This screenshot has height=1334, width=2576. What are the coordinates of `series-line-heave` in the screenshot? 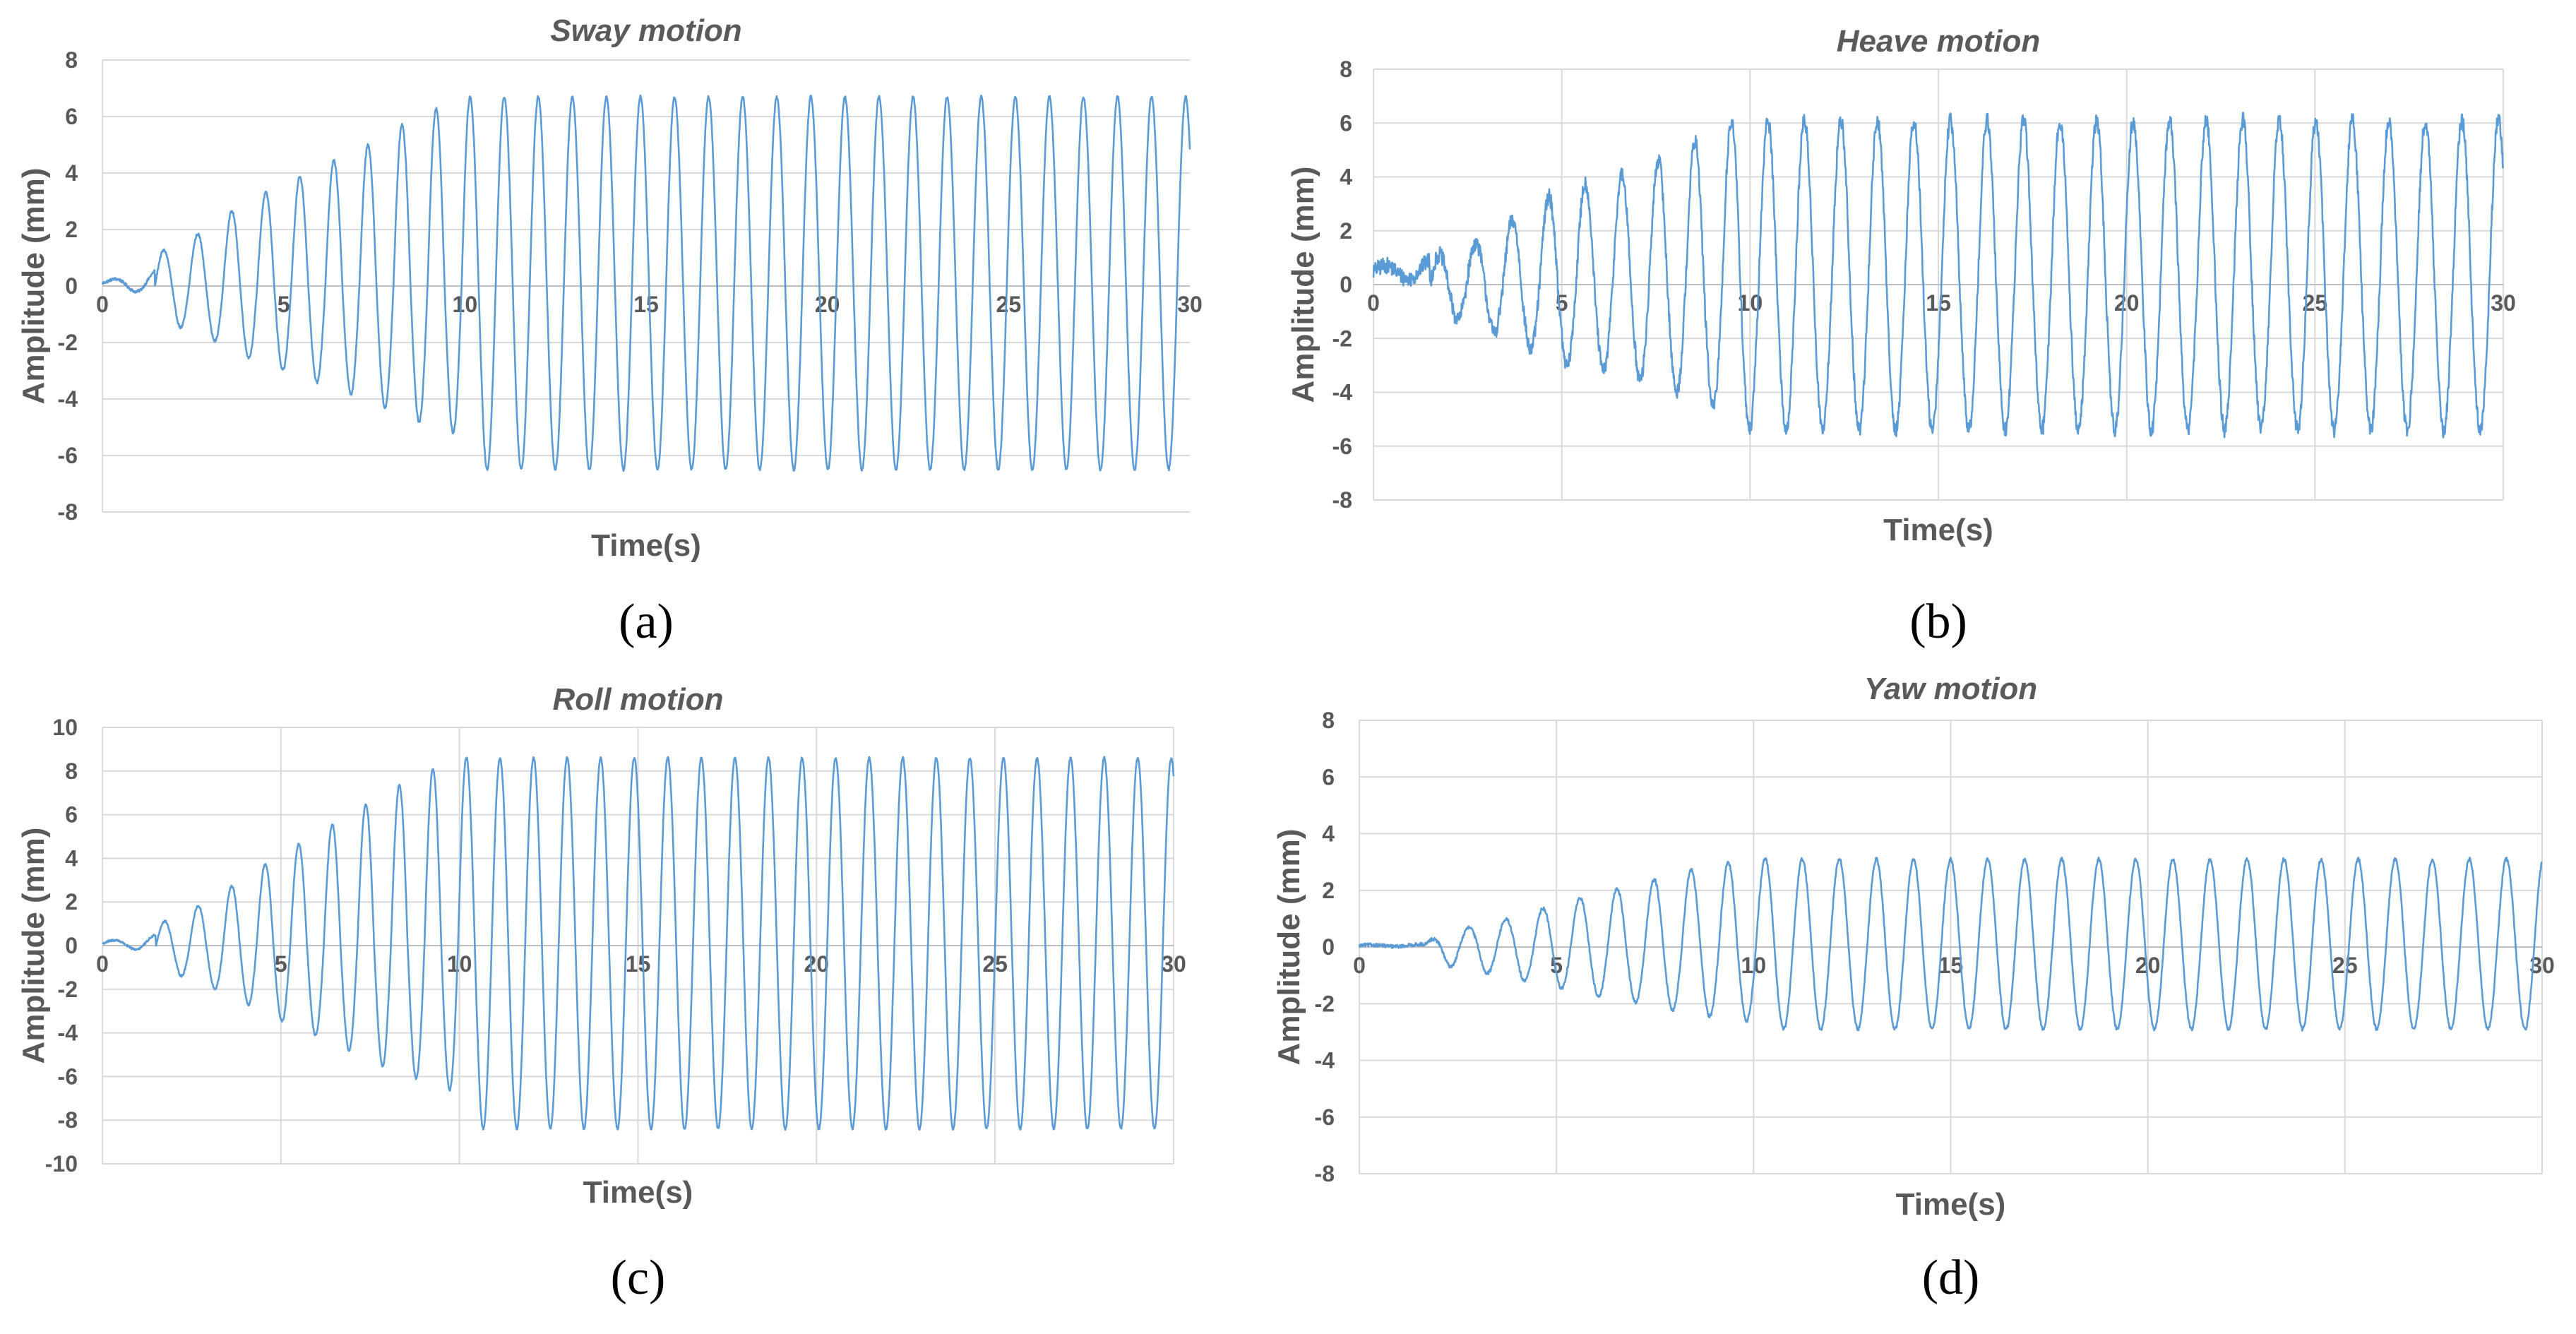 It's located at (1938, 275).